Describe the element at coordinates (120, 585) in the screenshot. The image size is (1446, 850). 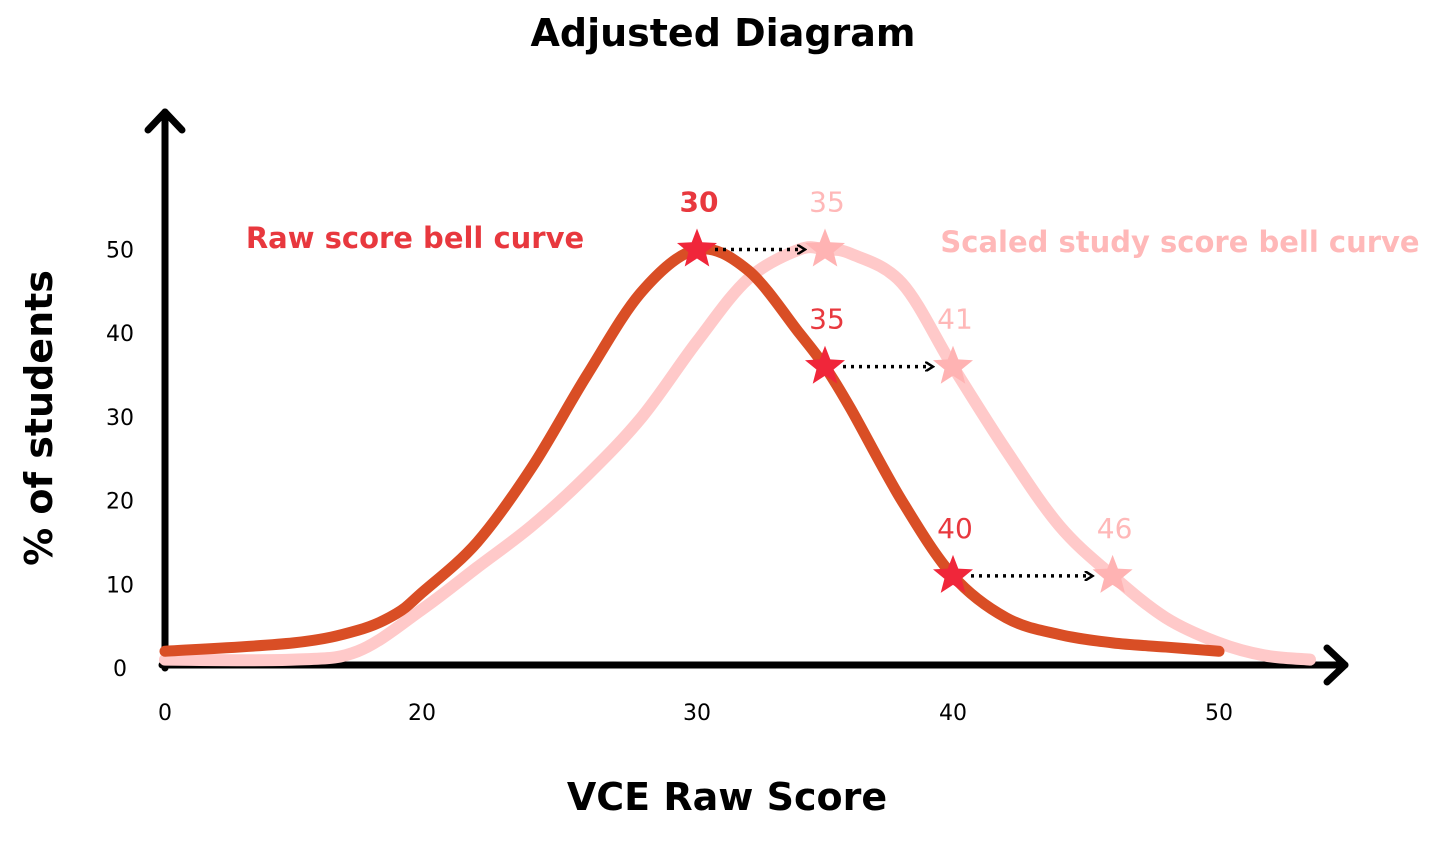
I see `y-tick-label: 10` at that location.